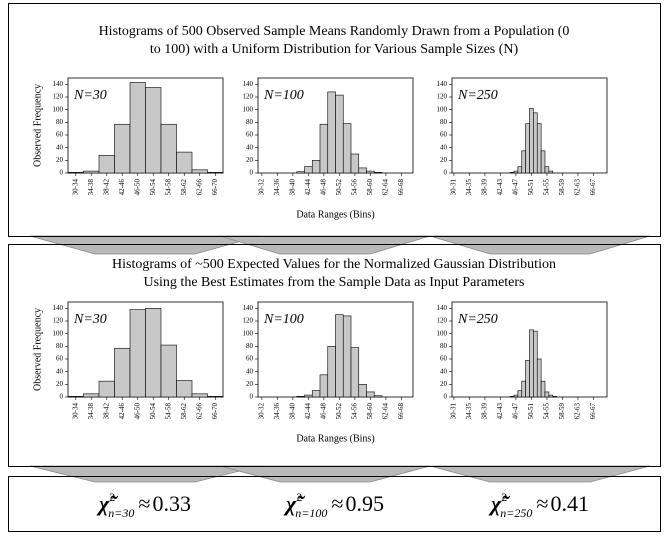 Image resolution: width=669 pixels, height=538 pixels. What do you see at coordinates (277, 411) in the screenshot?
I see `x-tick-label: 34-36` at bounding box center [277, 411].